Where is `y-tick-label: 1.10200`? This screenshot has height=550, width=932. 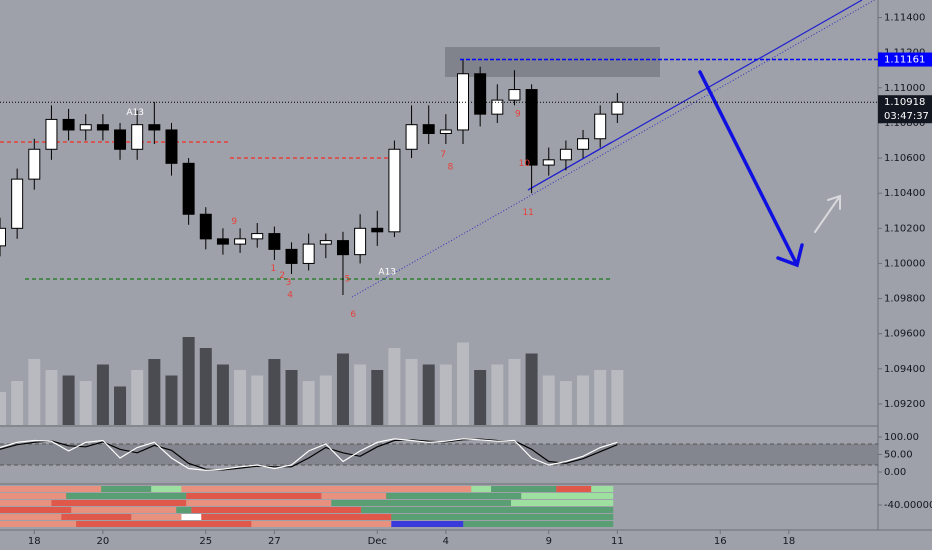 y-tick-label: 1.10200 is located at coordinates (904, 228).